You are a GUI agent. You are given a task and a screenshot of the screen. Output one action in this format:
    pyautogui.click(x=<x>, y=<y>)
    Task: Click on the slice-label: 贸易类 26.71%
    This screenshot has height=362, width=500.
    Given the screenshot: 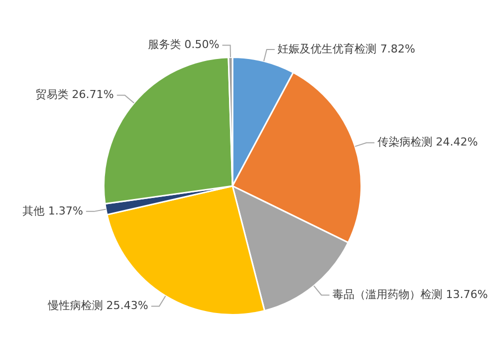 What is the action you would take?
    pyautogui.click(x=74, y=95)
    